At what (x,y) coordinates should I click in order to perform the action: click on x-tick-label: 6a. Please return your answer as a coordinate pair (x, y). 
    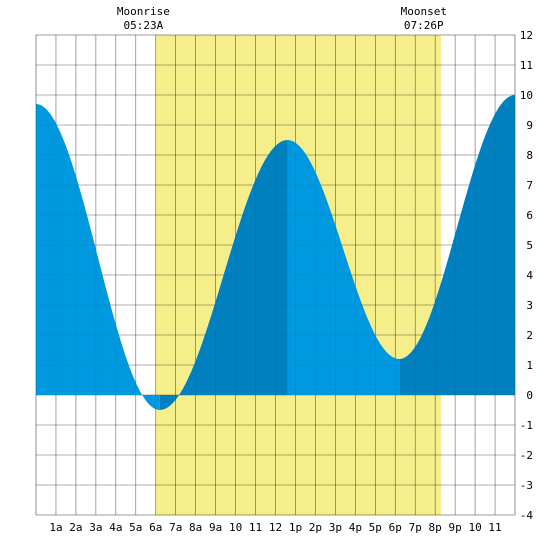
    Looking at the image, I should click on (155, 527).